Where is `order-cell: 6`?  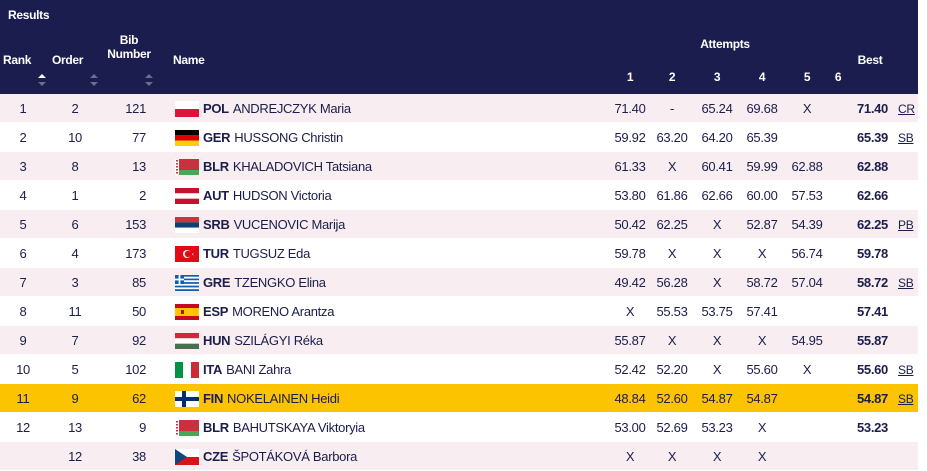 order-cell: 6 is located at coordinates (75, 224).